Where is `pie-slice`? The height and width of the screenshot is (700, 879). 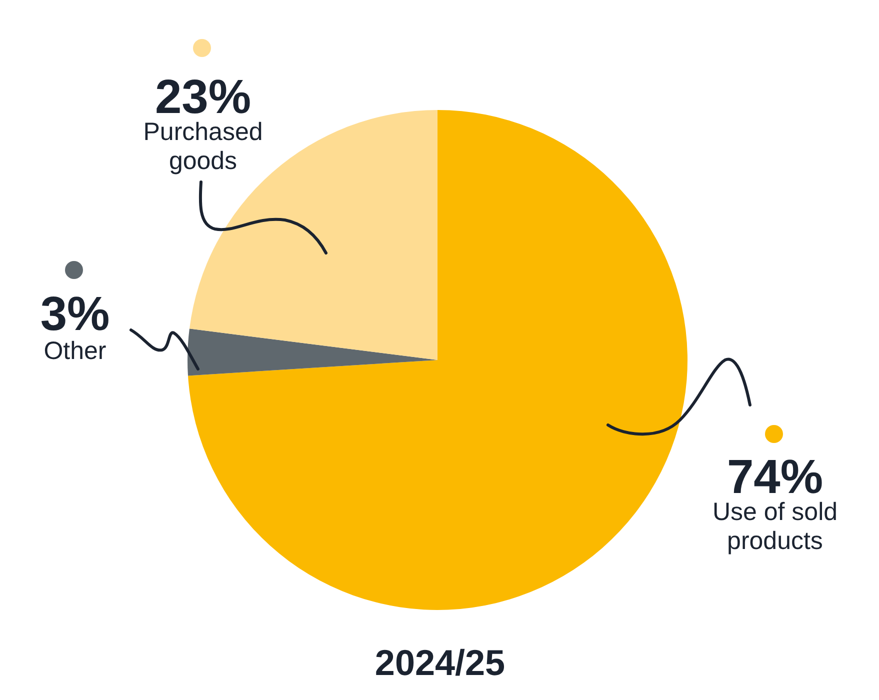 pie-slice is located at coordinates (313, 352).